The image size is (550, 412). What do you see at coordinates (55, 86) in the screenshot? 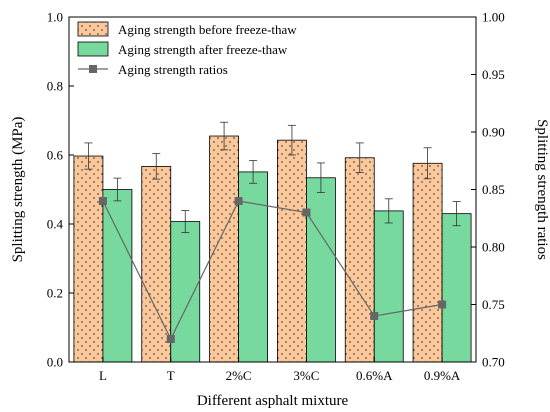
I see `y-tick-label: 0.8` at bounding box center [55, 86].